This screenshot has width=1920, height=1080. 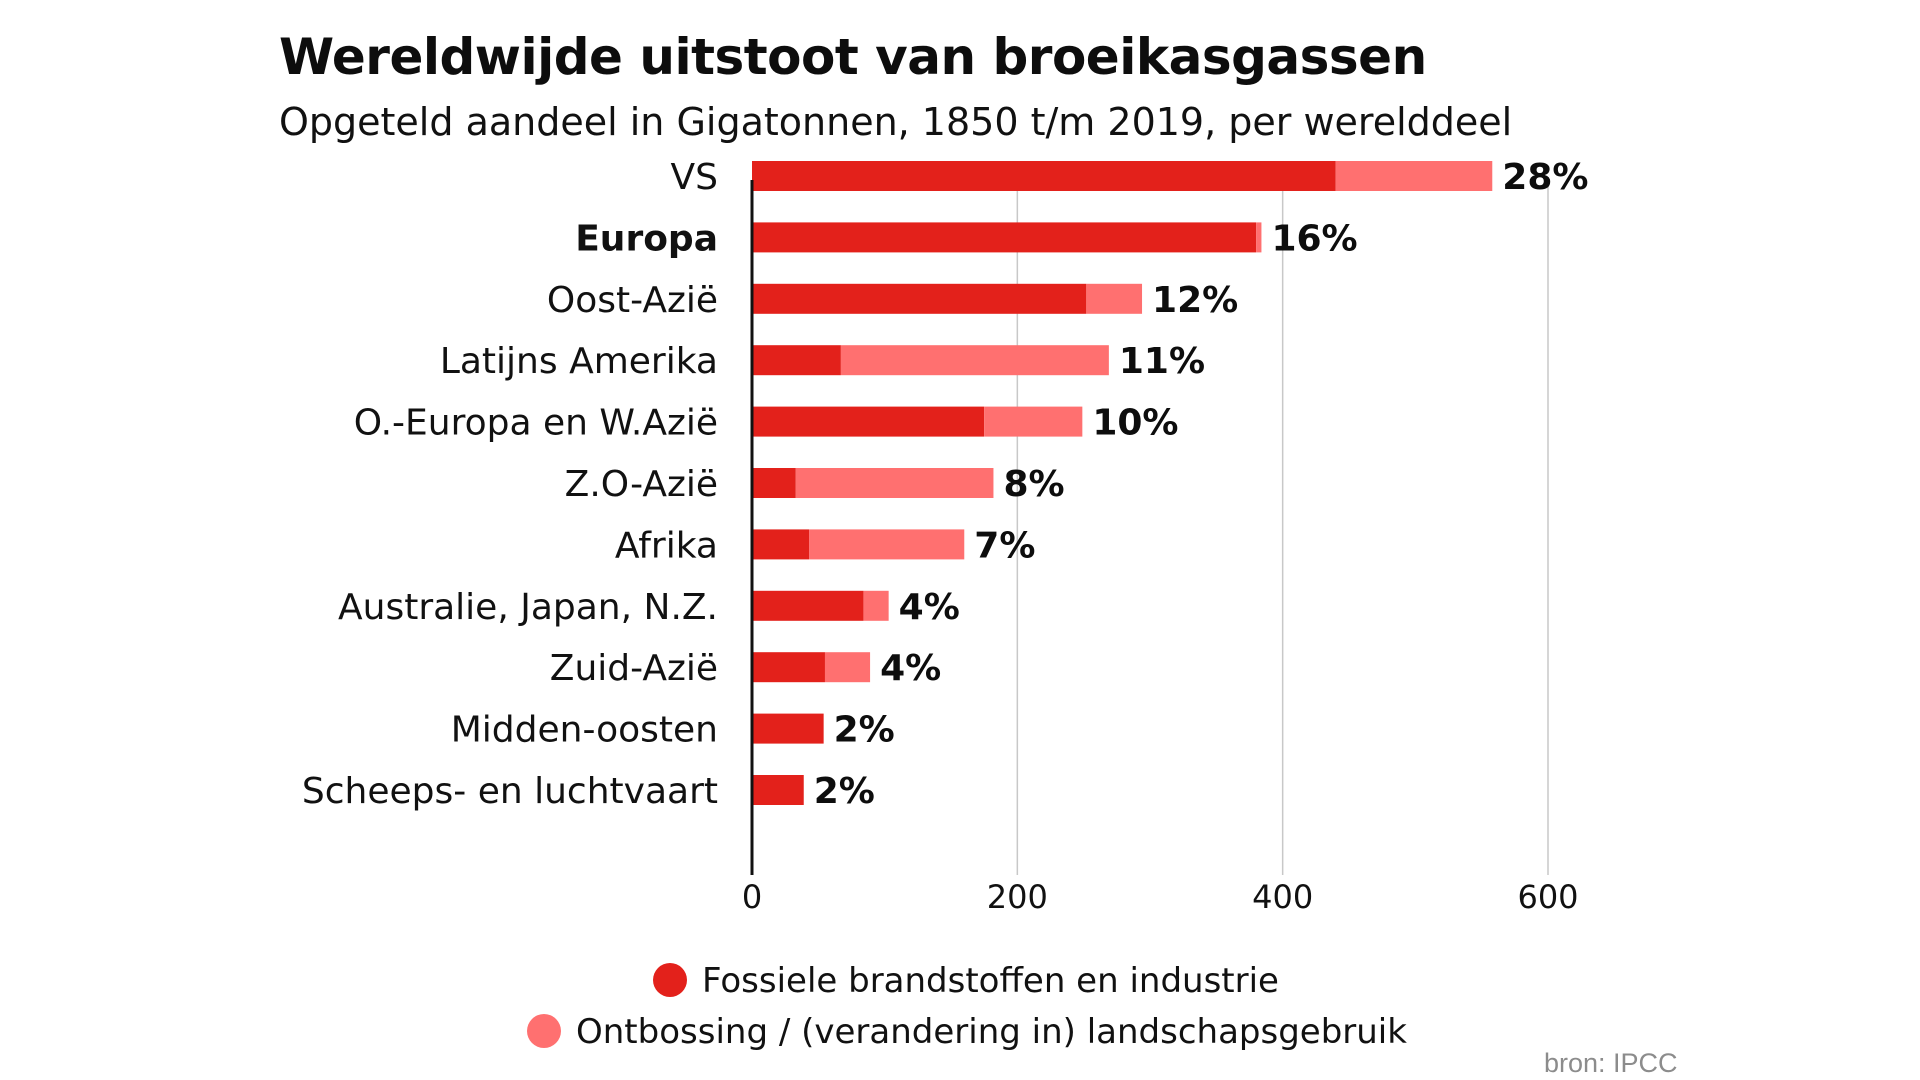 What do you see at coordinates (1282, 897) in the screenshot?
I see `x-tick-label: 400` at bounding box center [1282, 897].